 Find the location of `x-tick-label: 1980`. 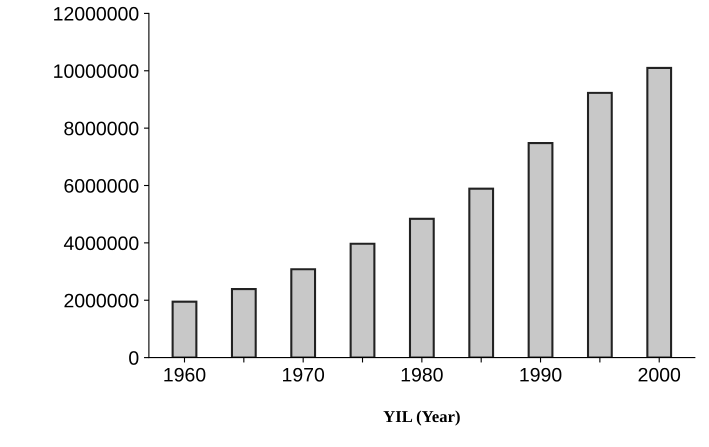

x-tick-label: 1980 is located at coordinates (422, 375).